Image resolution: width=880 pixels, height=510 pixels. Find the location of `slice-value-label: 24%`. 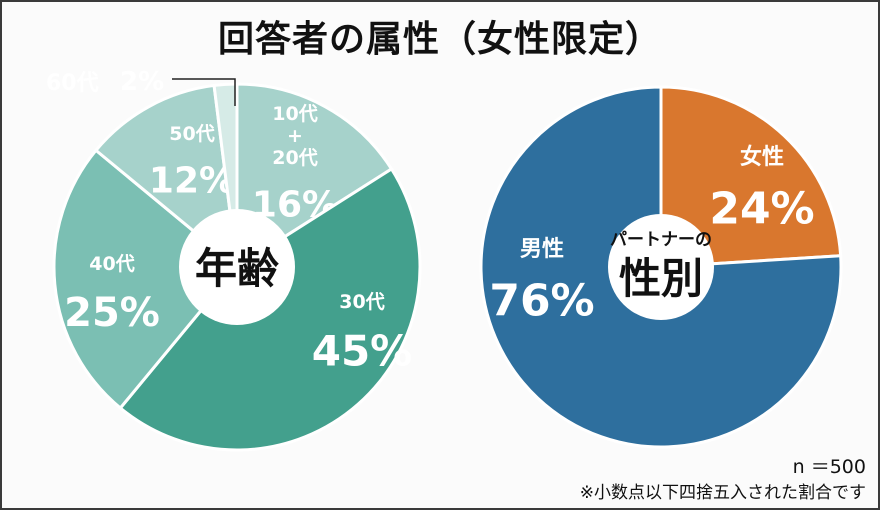

slice-value-label: 24% is located at coordinates (761, 208).